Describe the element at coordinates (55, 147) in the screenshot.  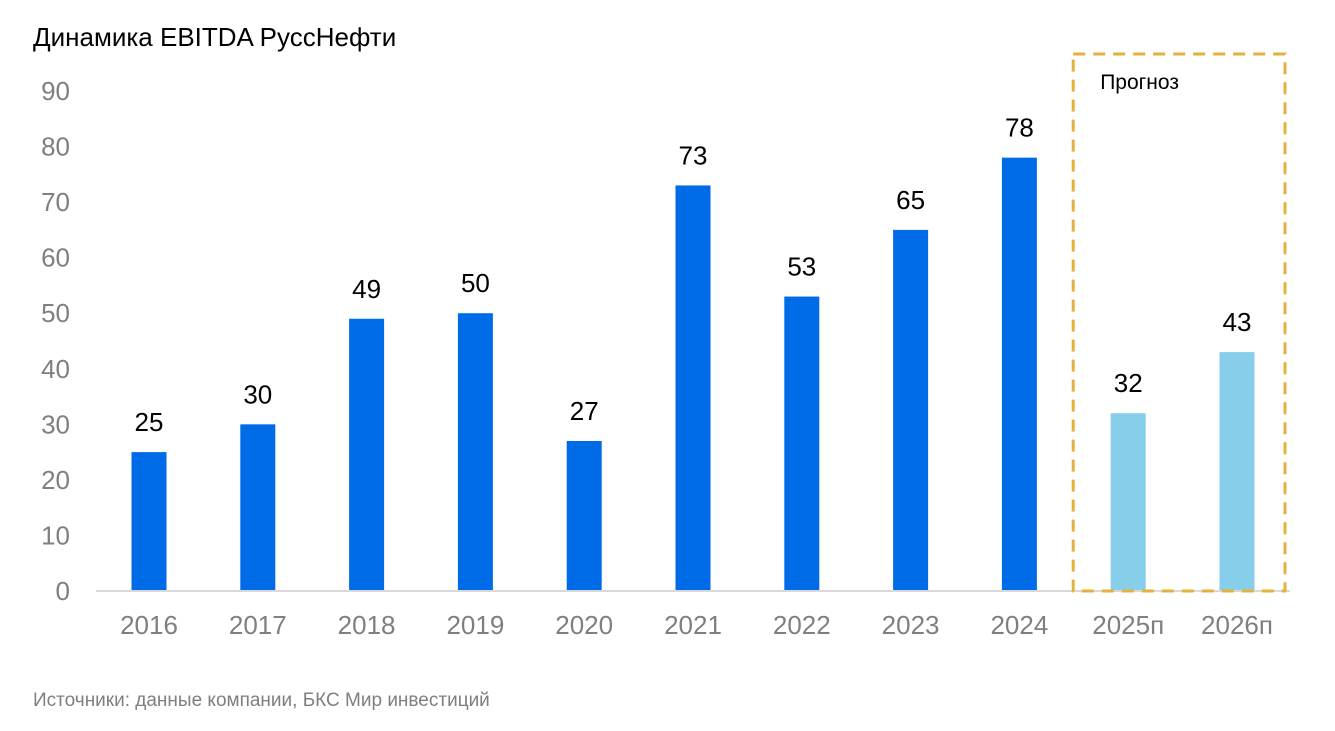
I see `y-tick-label: 80` at that location.